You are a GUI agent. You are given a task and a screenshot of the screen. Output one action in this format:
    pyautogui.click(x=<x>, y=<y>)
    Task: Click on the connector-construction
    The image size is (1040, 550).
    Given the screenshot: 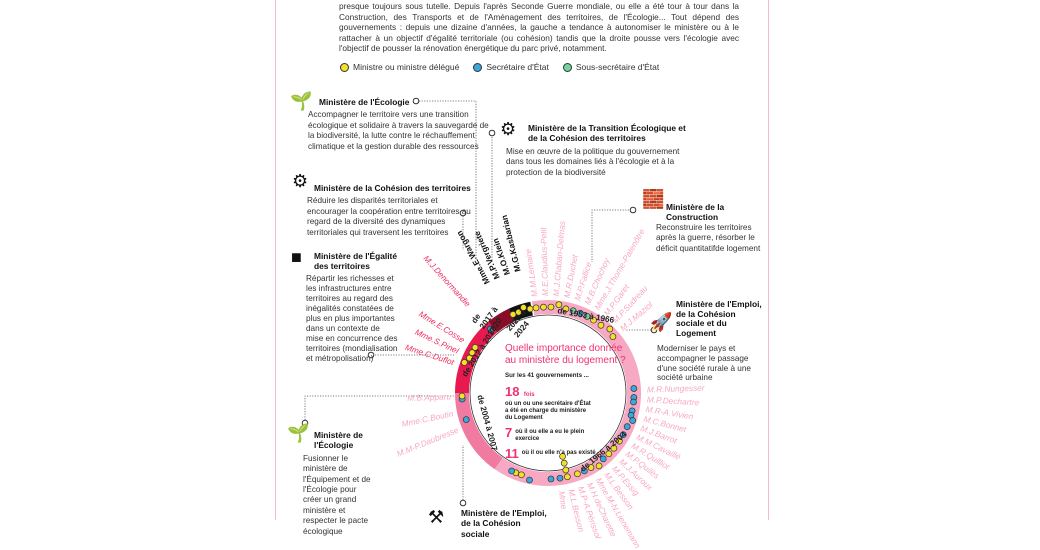 What is the action you would take?
    pyautogui.click(x=610, y=235)
    